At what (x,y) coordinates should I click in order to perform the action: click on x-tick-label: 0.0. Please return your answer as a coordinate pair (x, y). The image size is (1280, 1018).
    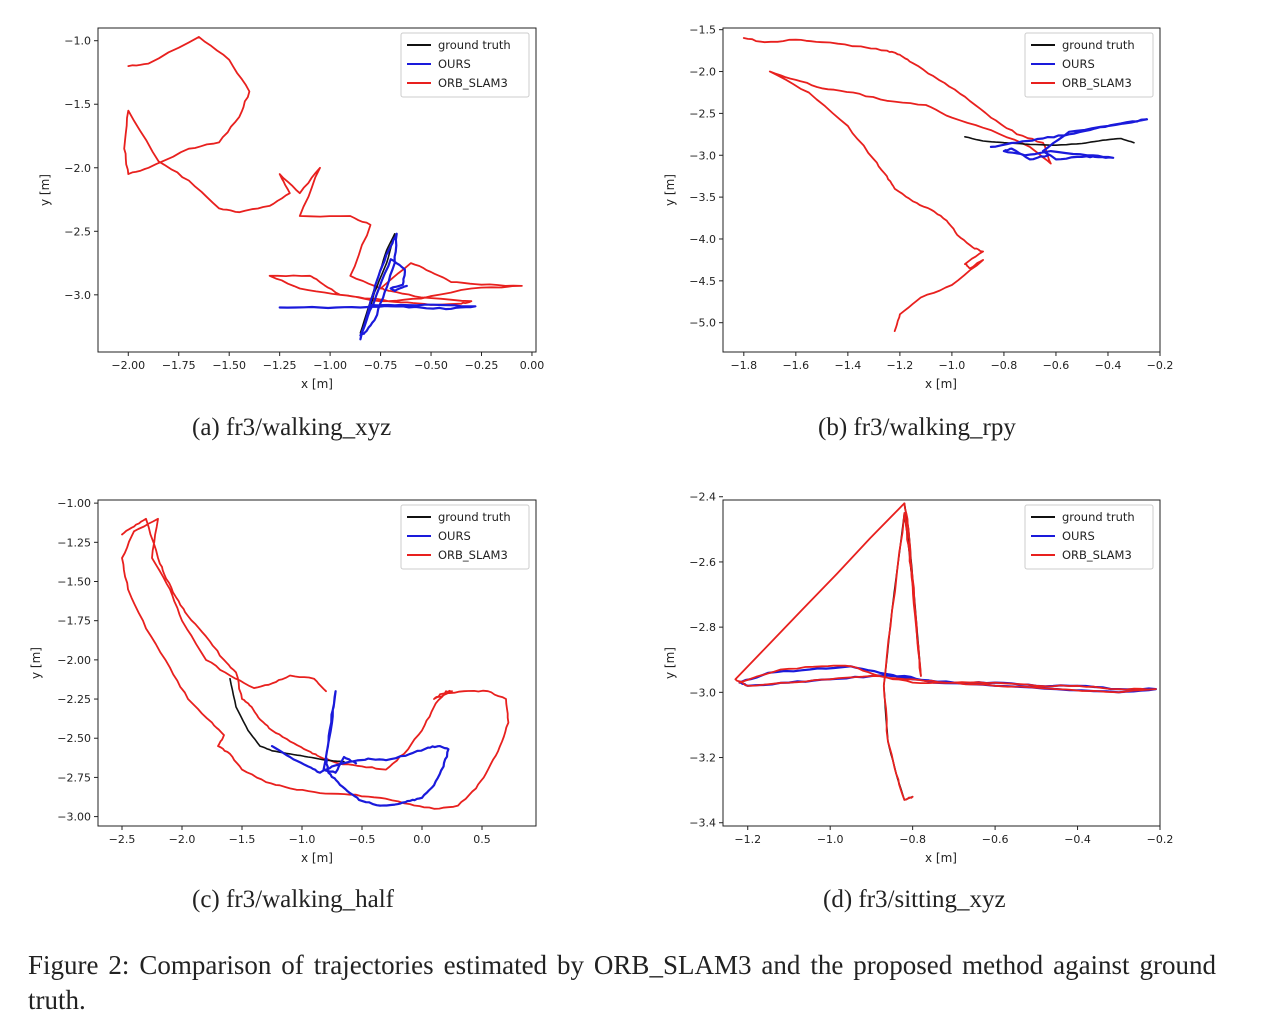
    Looking at the image, I should click on (422, 839).